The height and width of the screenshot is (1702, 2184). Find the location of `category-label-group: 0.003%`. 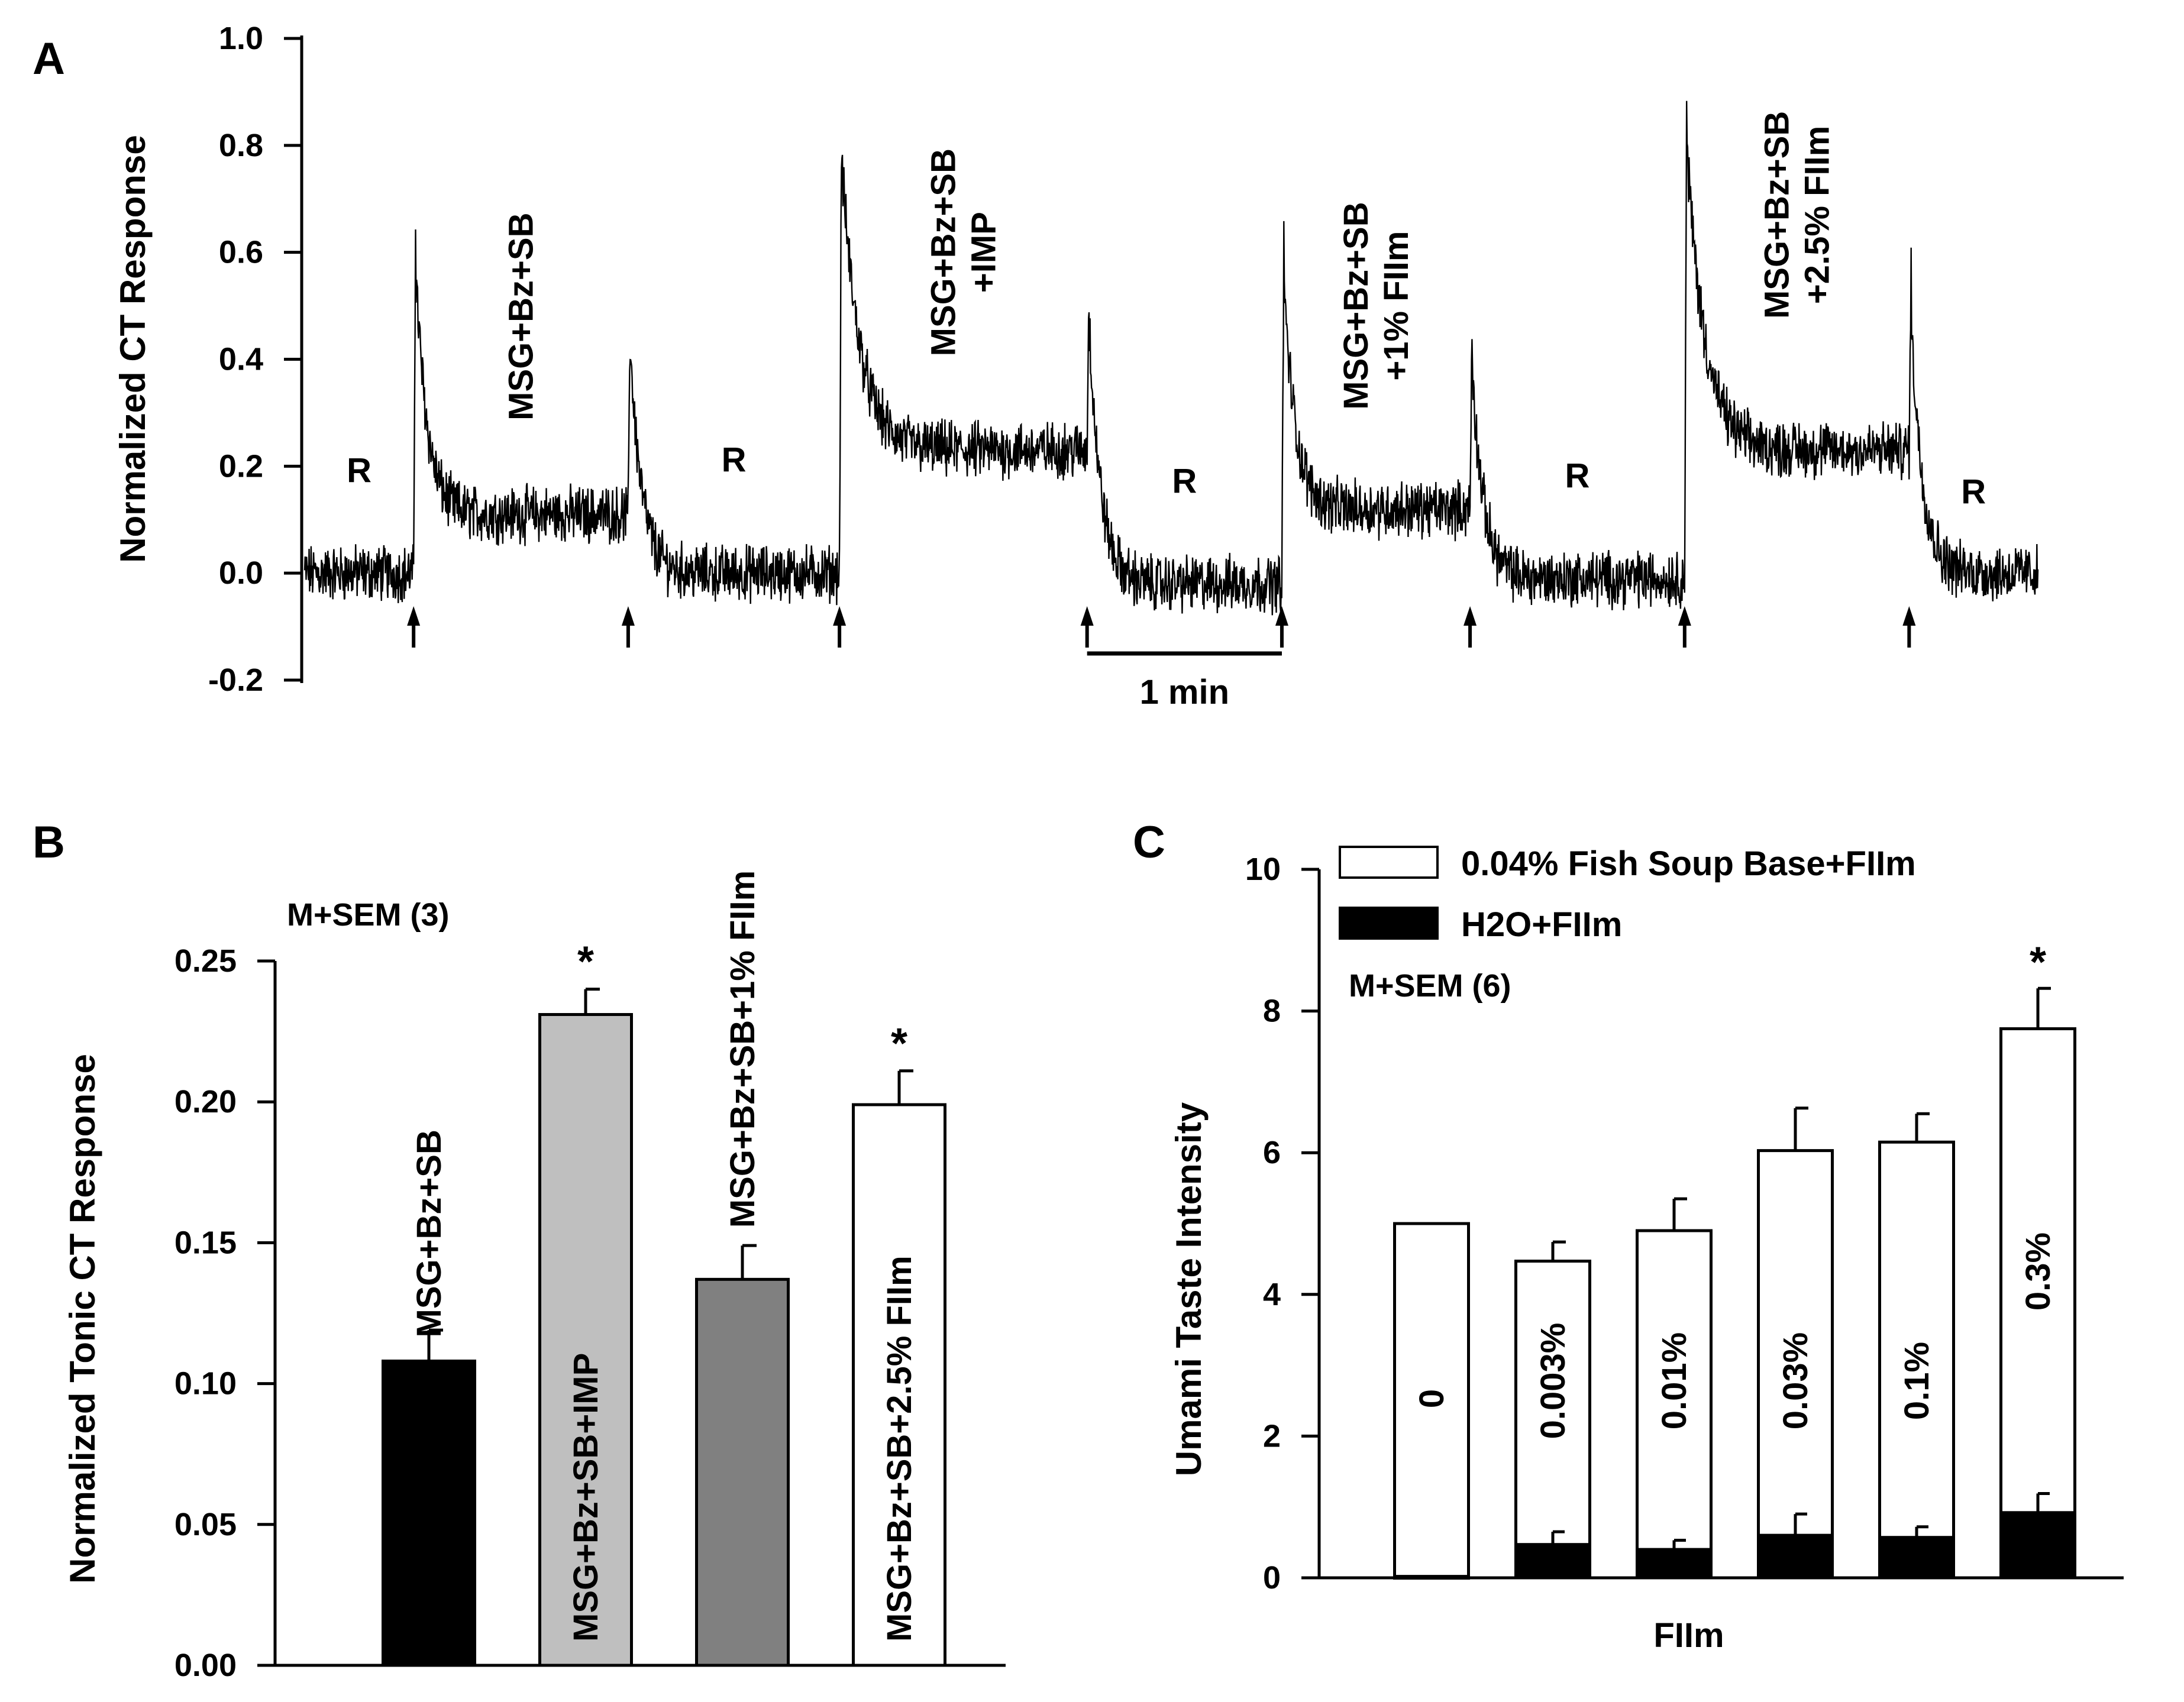

category-label-group: 0.003% is located at coordinates (1553, 1381).